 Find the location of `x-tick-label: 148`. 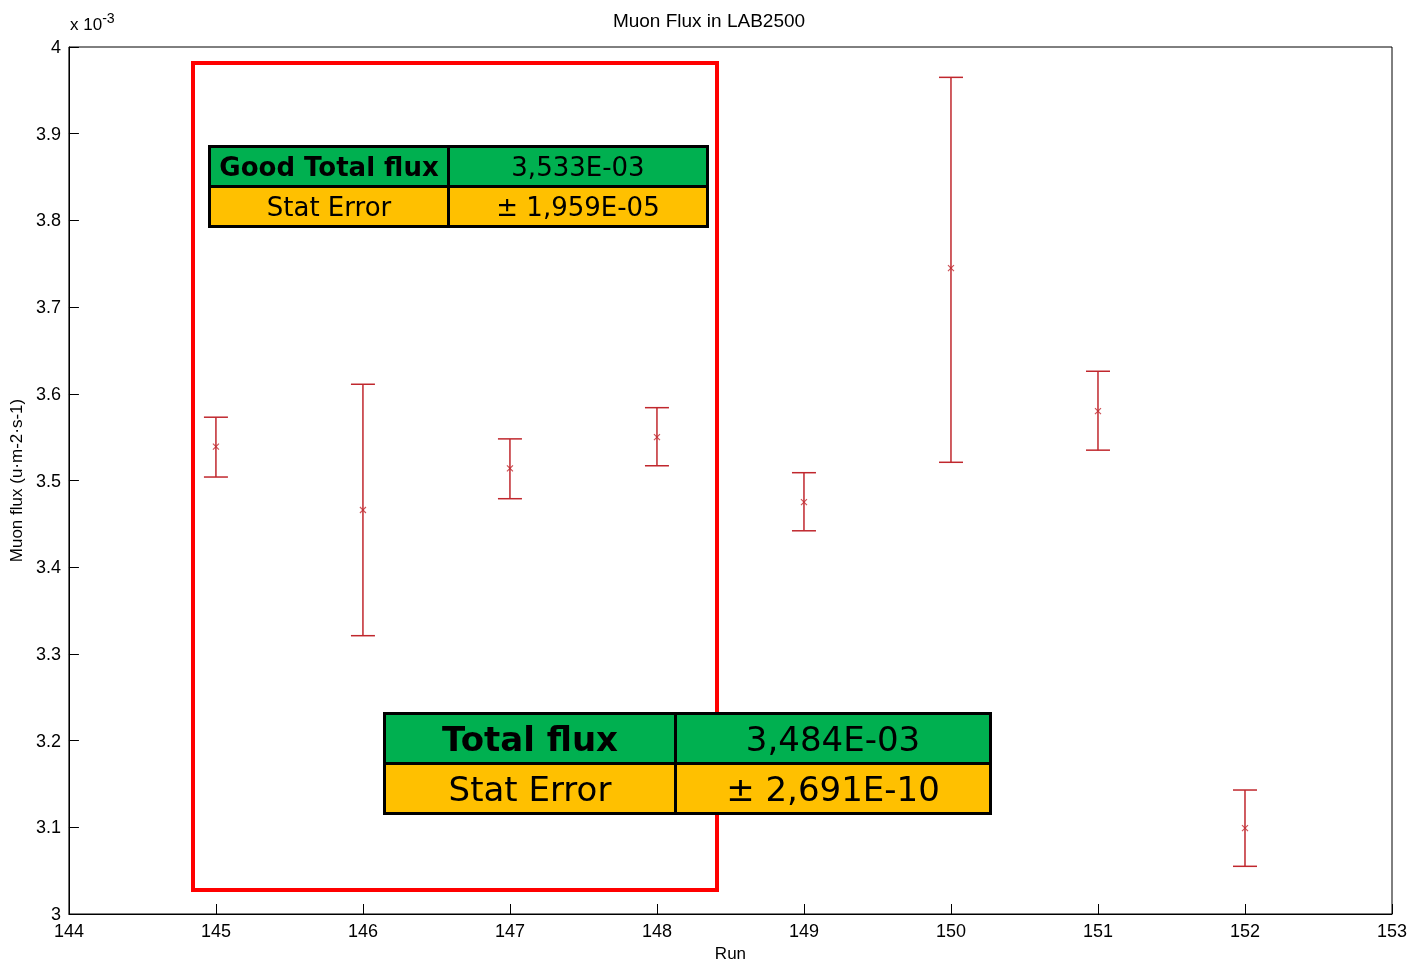

x-tick-label: 148 is located at coordinates (656, 931).